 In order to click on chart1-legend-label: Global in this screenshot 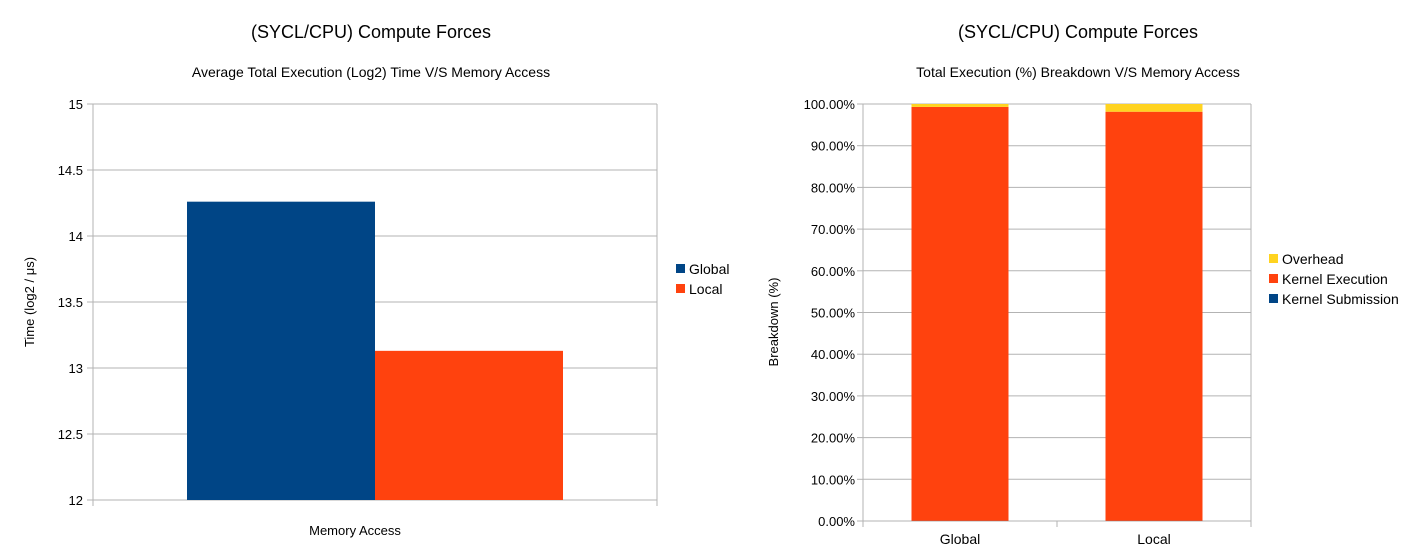, I will do `click(709, 269)`.